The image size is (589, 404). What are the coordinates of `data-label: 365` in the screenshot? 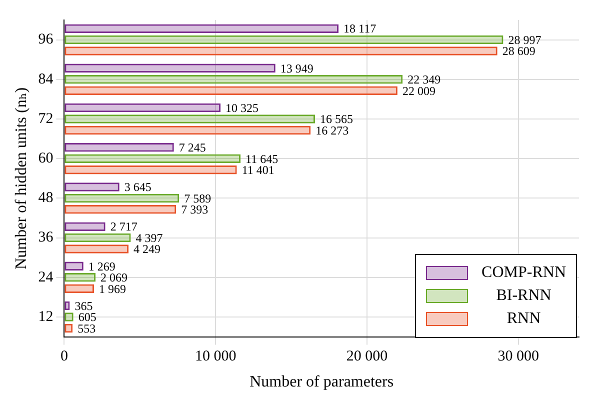 It's located at (83, 305).